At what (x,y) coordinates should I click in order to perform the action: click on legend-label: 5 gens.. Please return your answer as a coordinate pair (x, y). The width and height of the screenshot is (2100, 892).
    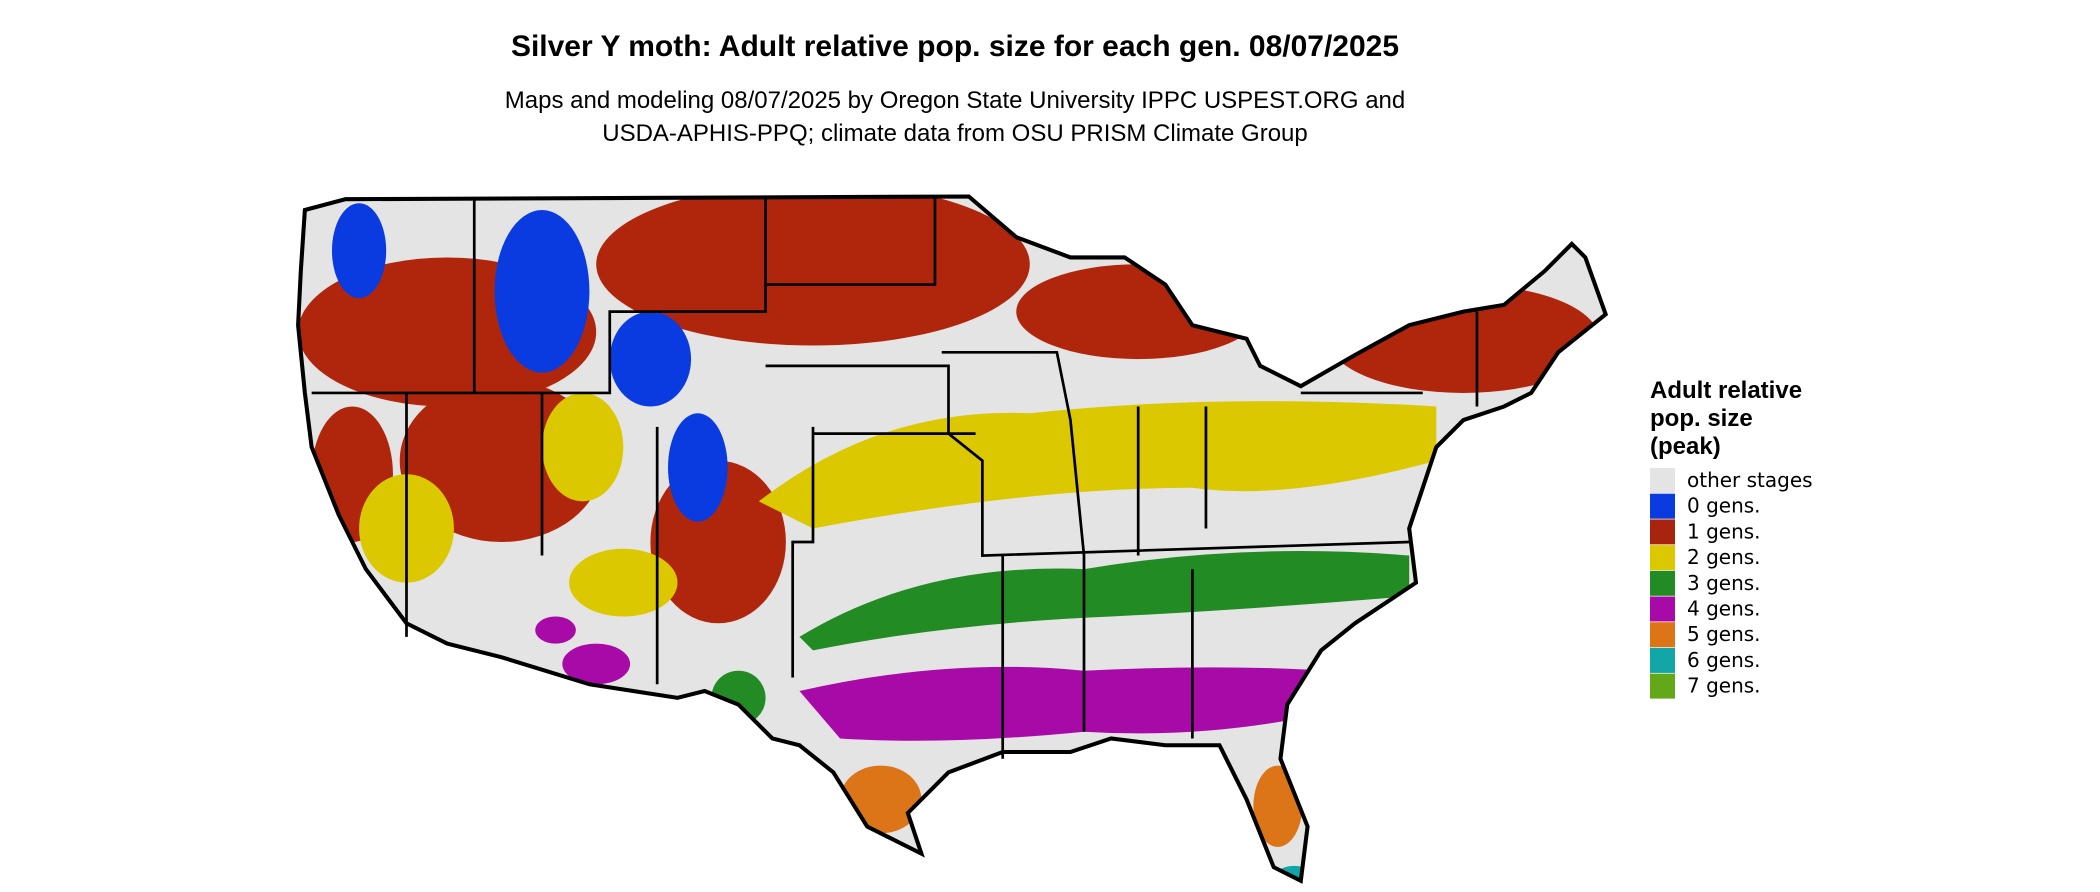
    Looking at the image, I should click on (1724, 634).